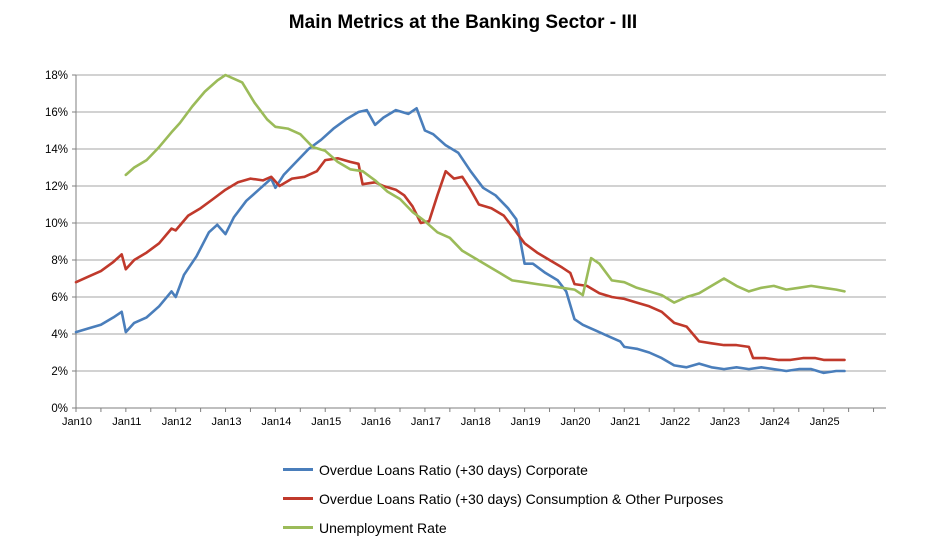 This screenshot has height=543, width=926. What do you see at coordinates (59, 261) in the screenshot?
I see `y-tick-label: 8%` at bounding box center [59, 261].